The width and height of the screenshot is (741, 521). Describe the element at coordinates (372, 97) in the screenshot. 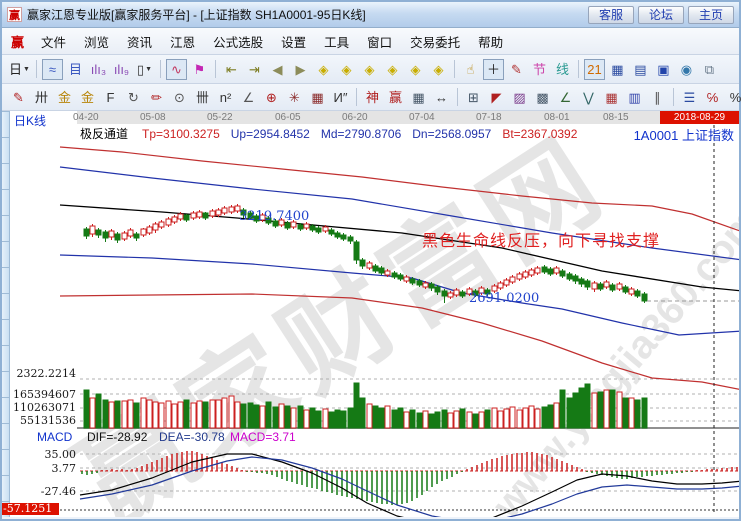

I see `shen-tool-icon: 神` at that location.